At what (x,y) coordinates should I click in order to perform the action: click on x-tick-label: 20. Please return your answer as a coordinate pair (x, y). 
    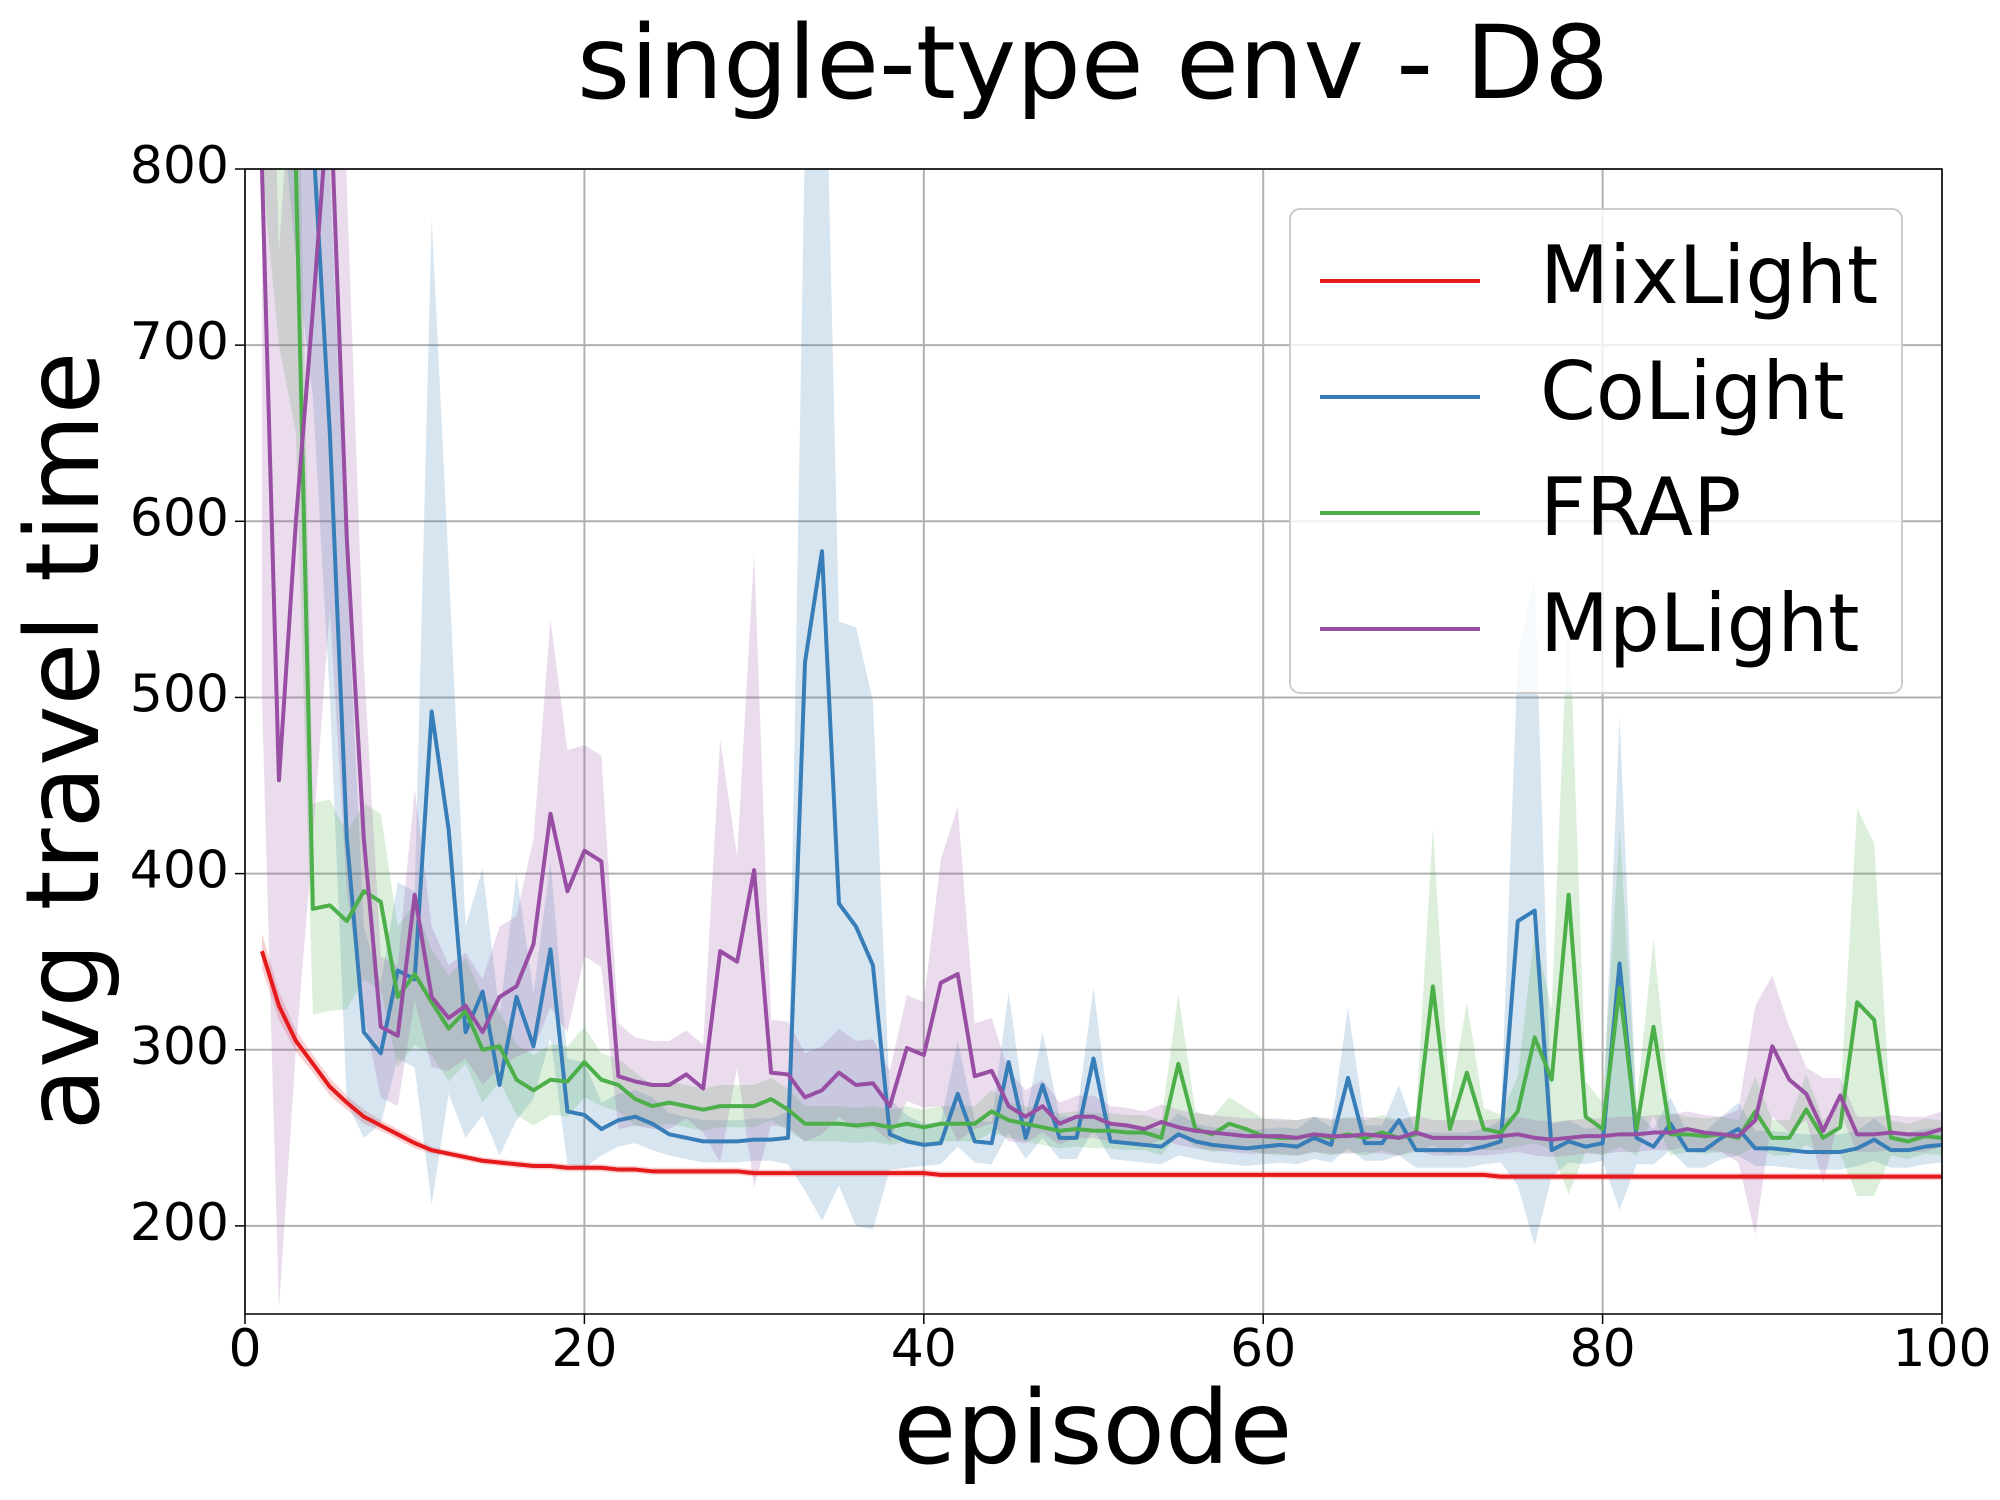
    Looking at the image, I should click on (584, 1349).